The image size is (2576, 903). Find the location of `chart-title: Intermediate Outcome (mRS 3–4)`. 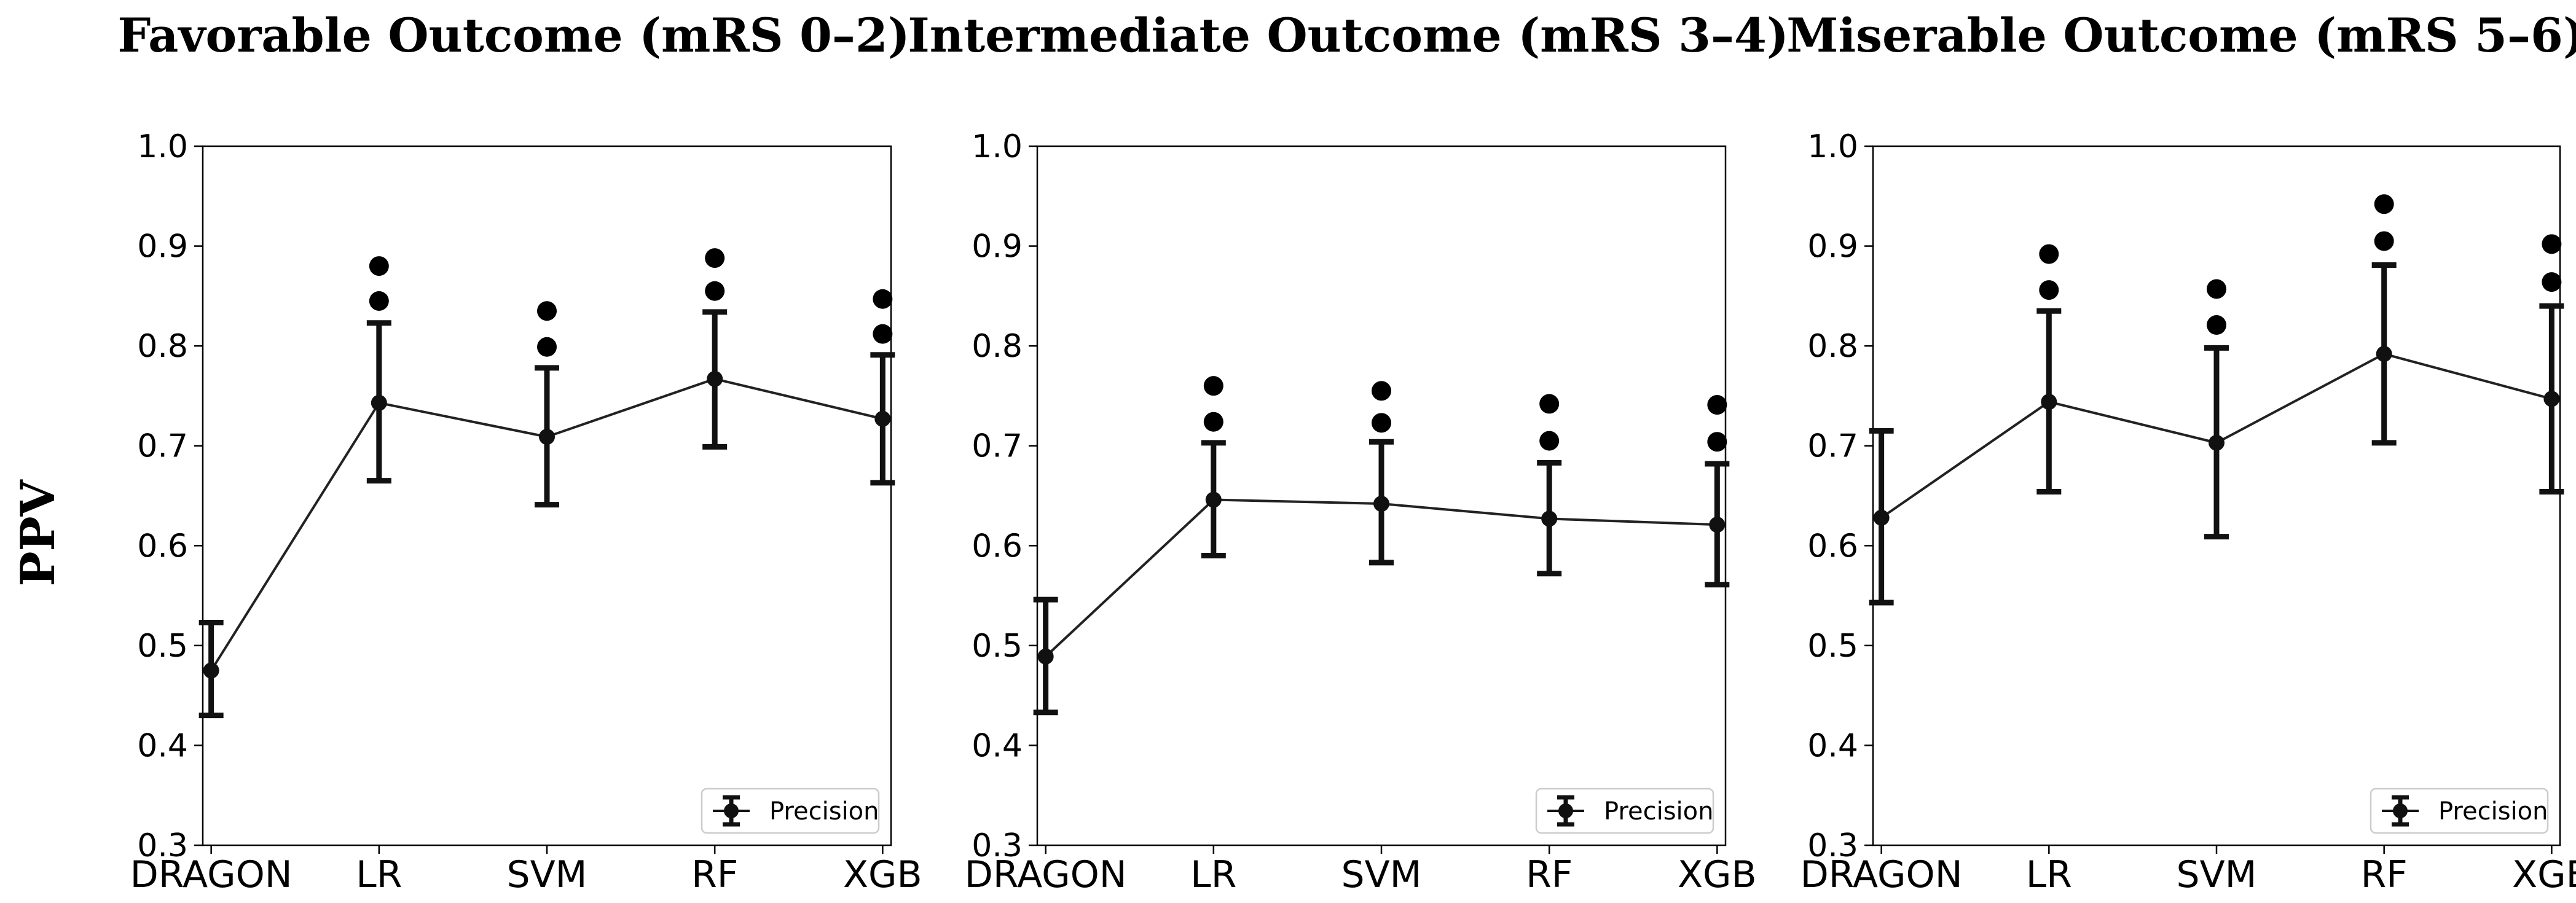

chart-title: Intermediate Outcome (mRS 3–4) is located at coordinates (1348, 35).